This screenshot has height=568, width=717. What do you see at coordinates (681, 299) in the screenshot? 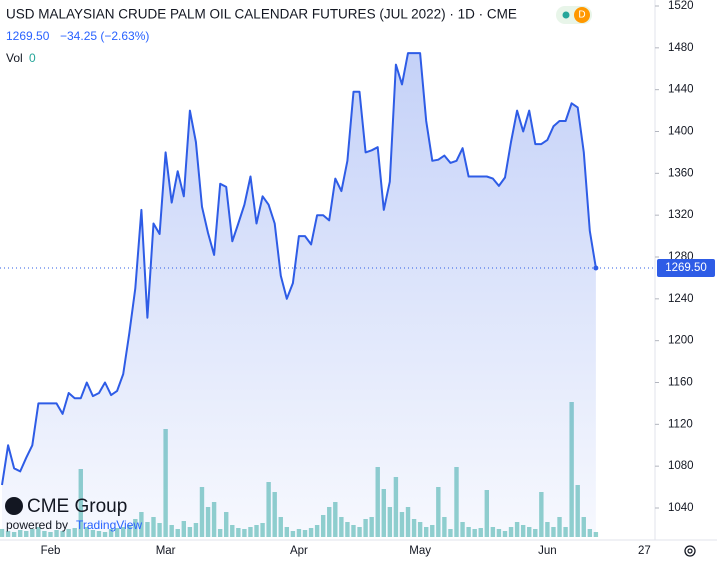
I see `y-tick-label: 1240` at bounding box center [681, 299].